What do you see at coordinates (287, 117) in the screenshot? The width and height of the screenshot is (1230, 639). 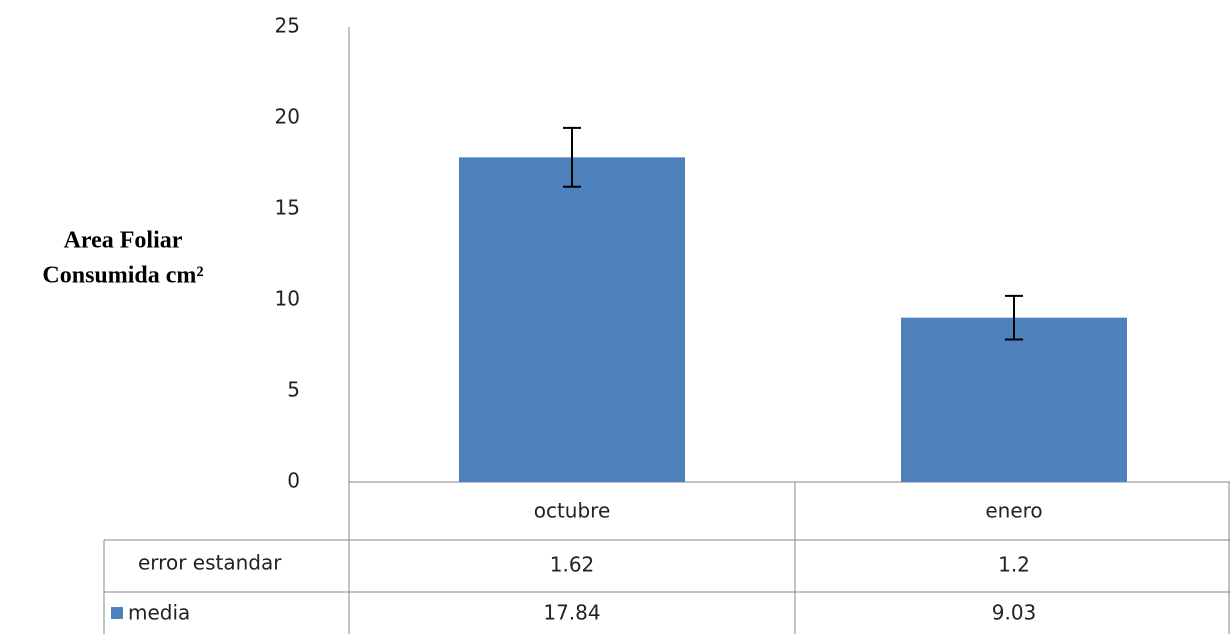 I see `y-tick-label: 20` at bounding box center [287, 117].